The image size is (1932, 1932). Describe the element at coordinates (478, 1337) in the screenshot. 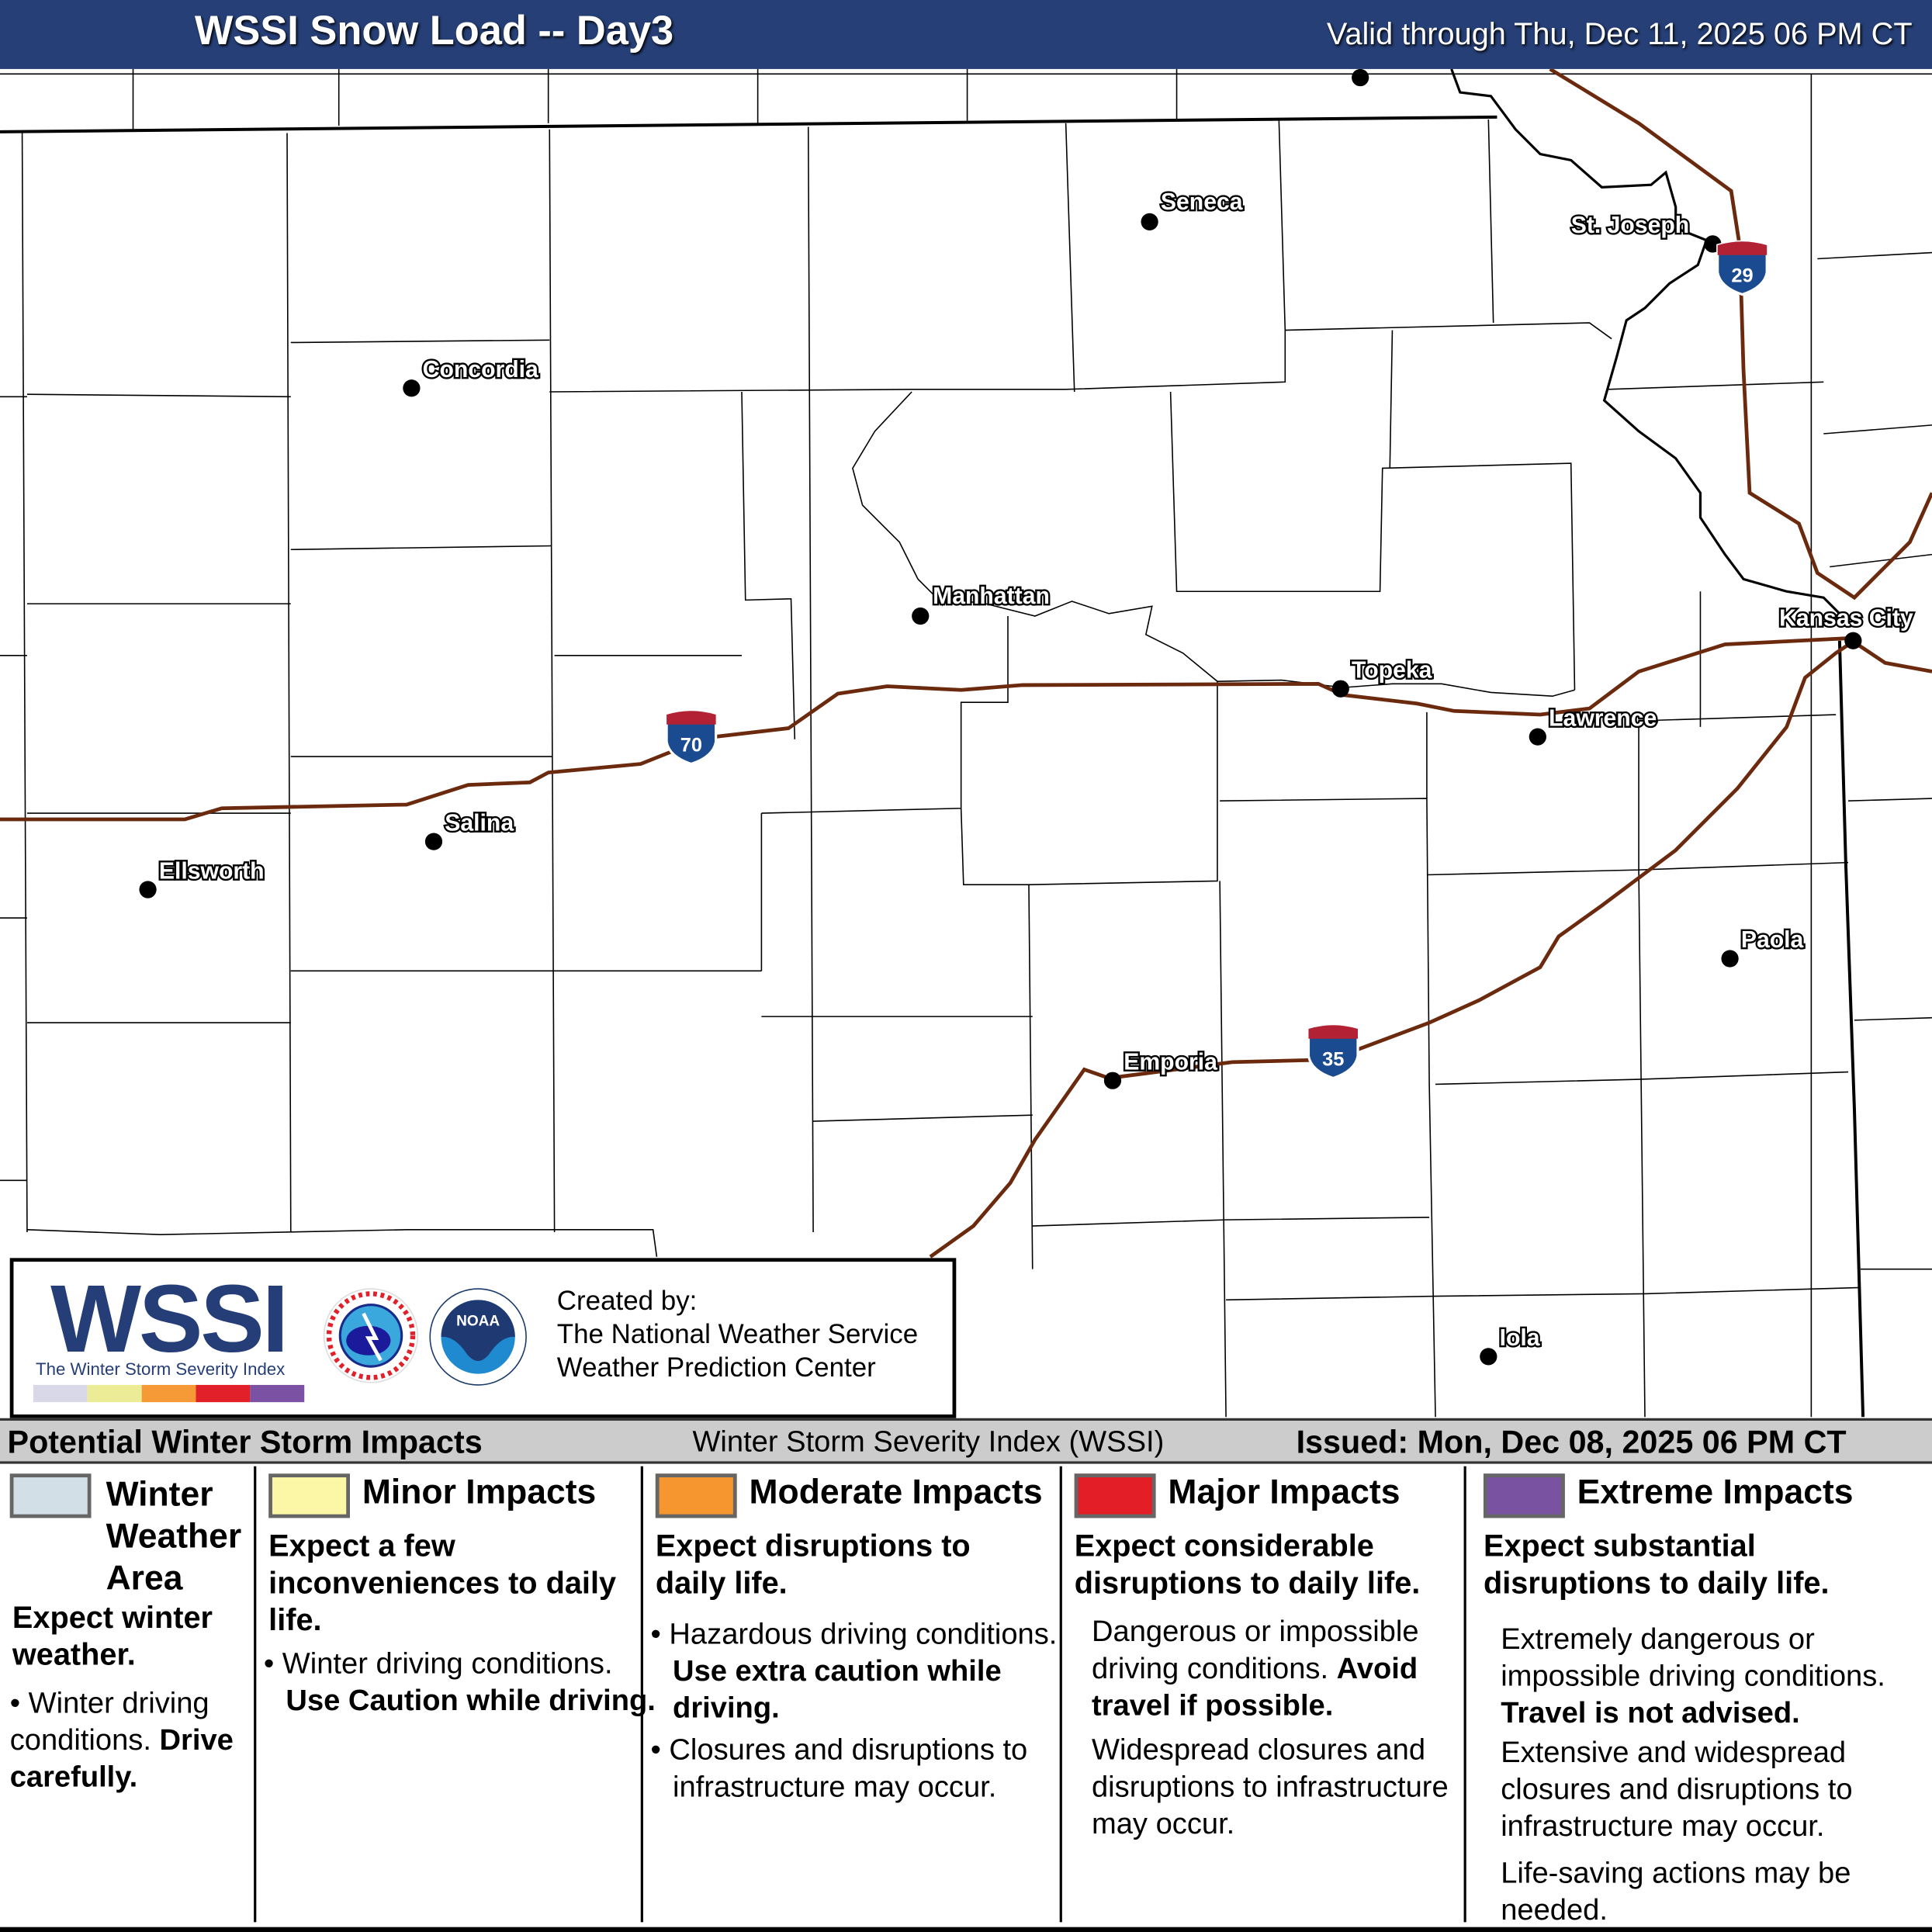

I see `noaa-logo-icon: NOAA` at that location.